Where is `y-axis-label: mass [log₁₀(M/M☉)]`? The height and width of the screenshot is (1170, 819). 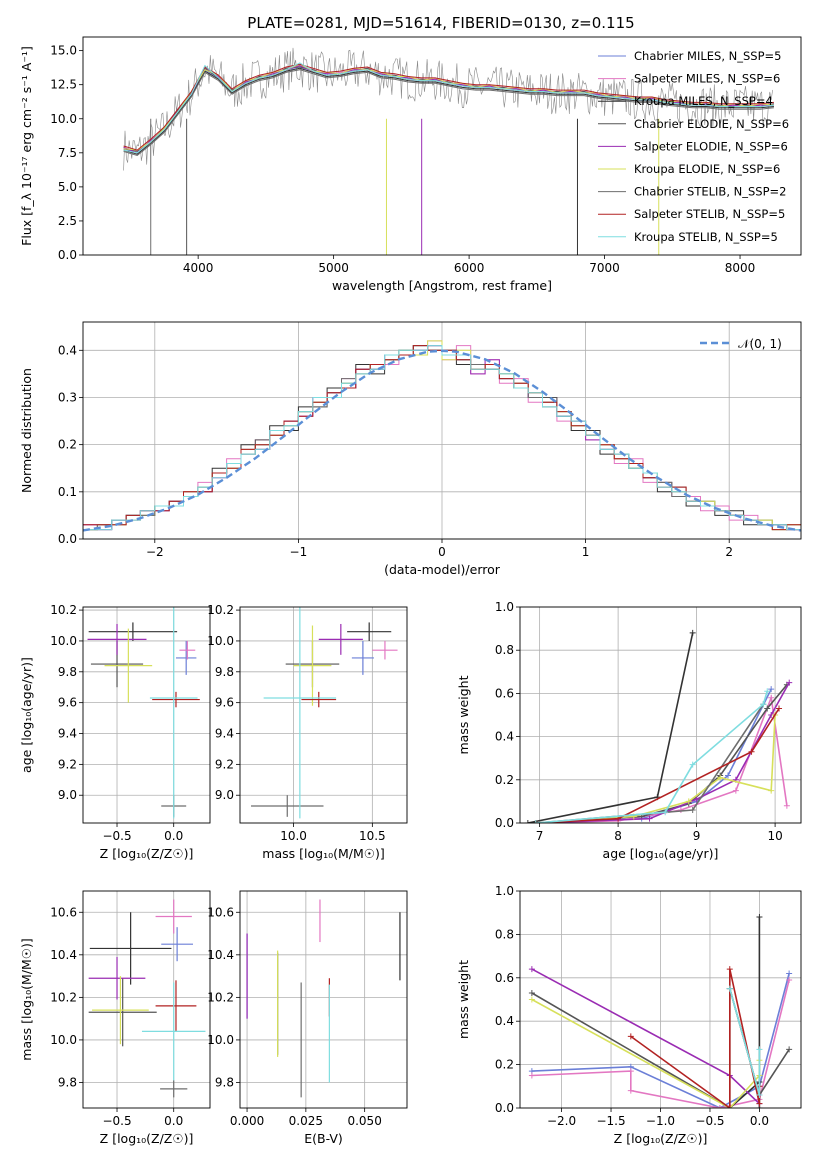
y-axis-label: mass [log₁₀(M/M☉)] is located at coordinates (26, 999).